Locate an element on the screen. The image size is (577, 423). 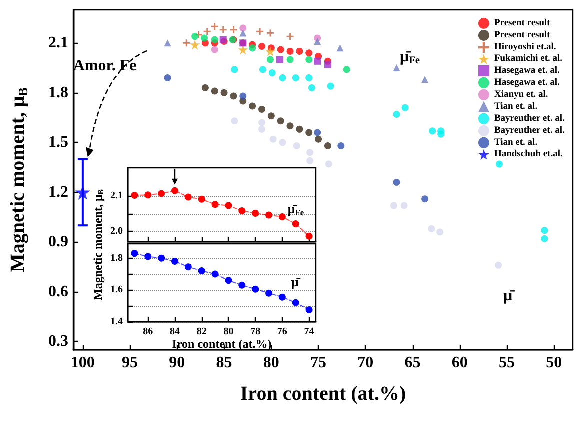
y-tick-label: 1.5 is located at coordinates (58, 143).